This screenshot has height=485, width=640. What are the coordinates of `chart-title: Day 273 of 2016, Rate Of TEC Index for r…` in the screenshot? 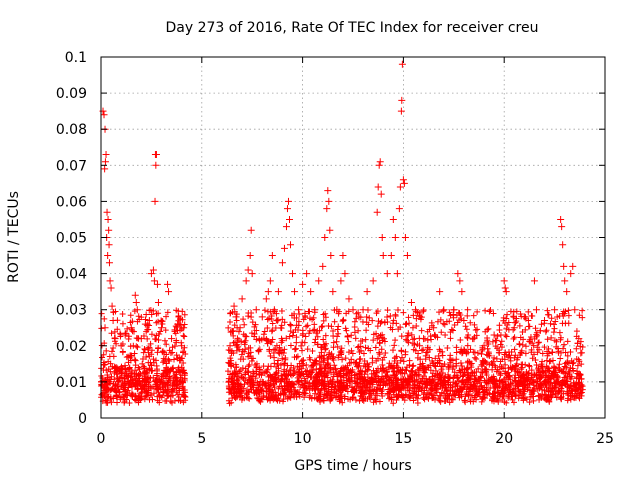 It's located at (351, 28).